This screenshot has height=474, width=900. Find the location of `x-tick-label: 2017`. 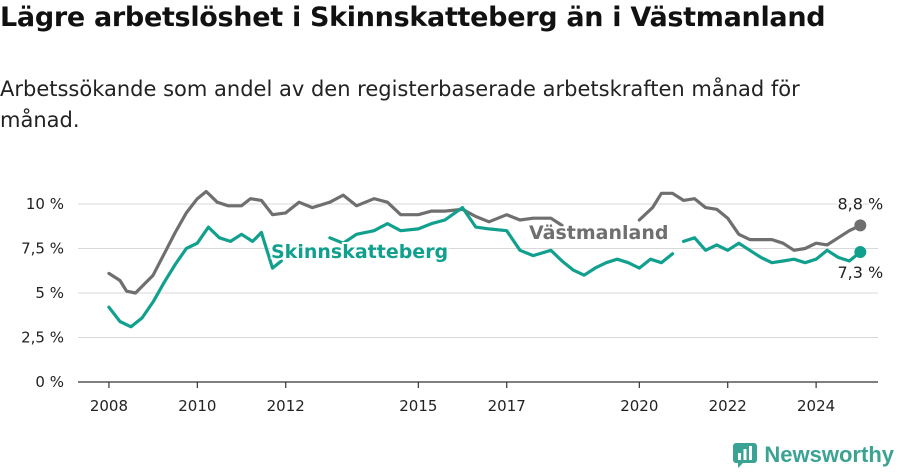

x-tick-label: 2017 is located at coordinates (507, 406).